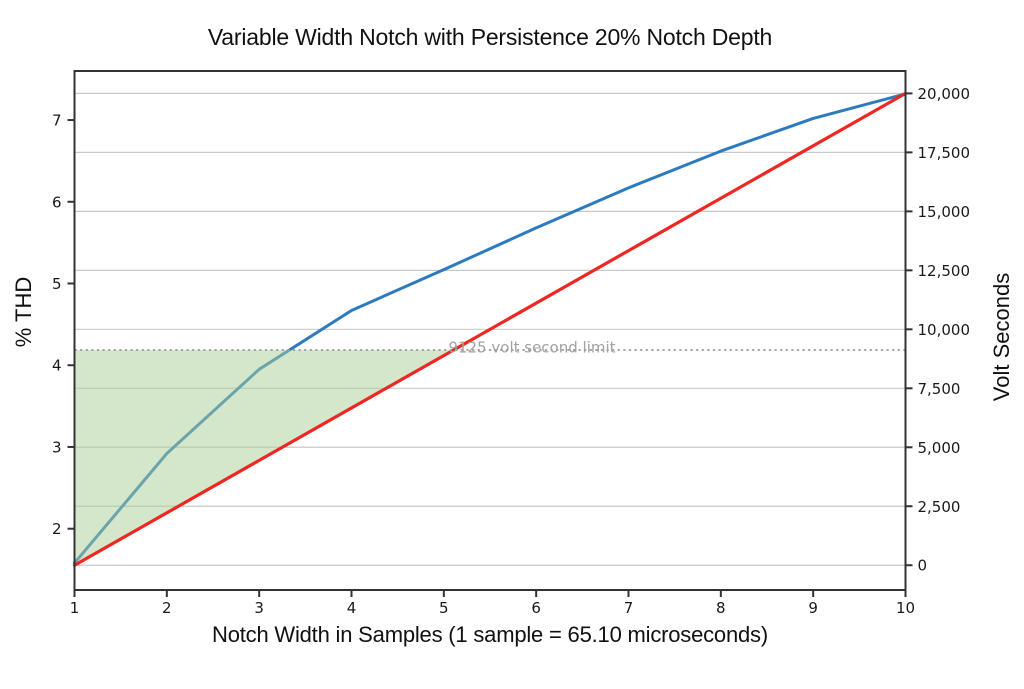 This screenshot has width=1024, height=689. I want to click on right-tick-label: 5,000, so click(939, 448).